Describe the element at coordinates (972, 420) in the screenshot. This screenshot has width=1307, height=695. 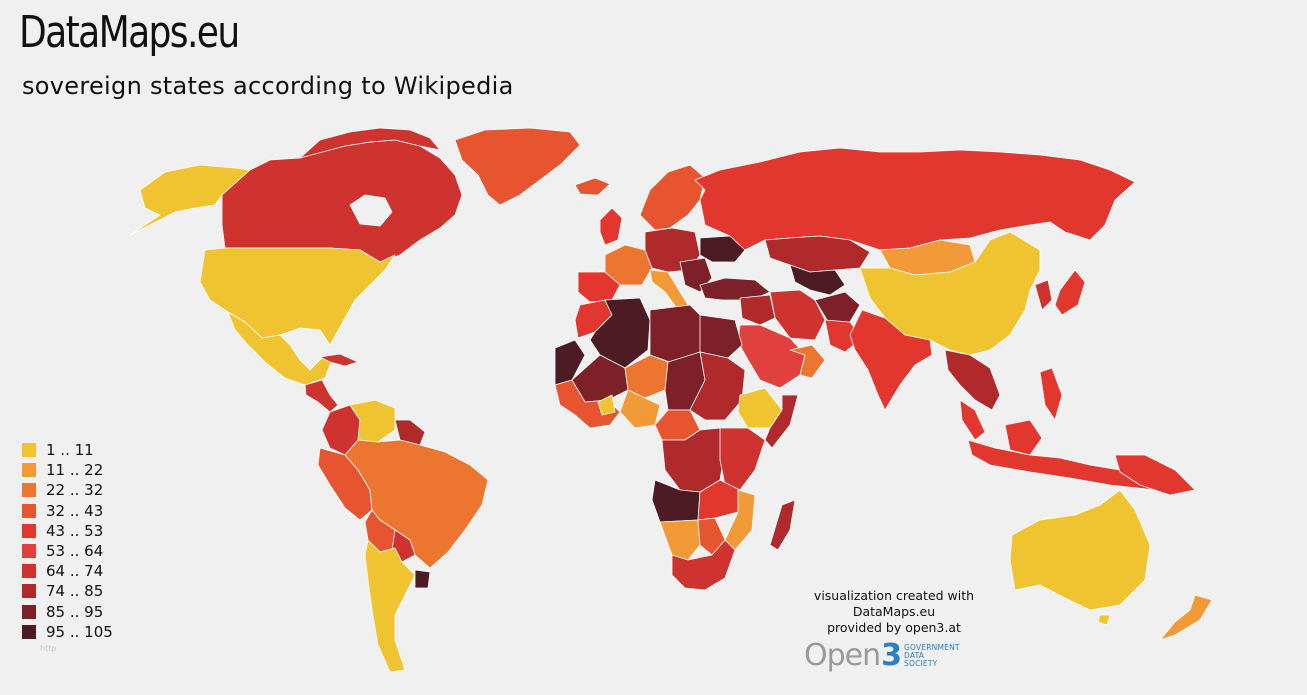
I see `region-malaysia` at that location.